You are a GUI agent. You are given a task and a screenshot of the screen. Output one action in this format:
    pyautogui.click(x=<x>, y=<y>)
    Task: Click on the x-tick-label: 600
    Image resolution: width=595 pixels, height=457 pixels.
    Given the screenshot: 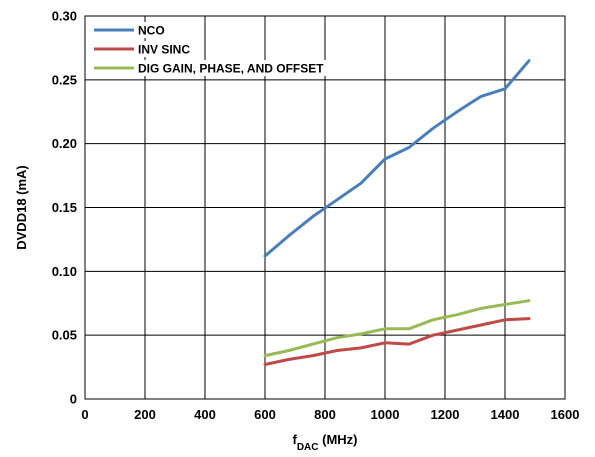 What is the action you would take?
    pyautogui.click(x=265, y=414)
    